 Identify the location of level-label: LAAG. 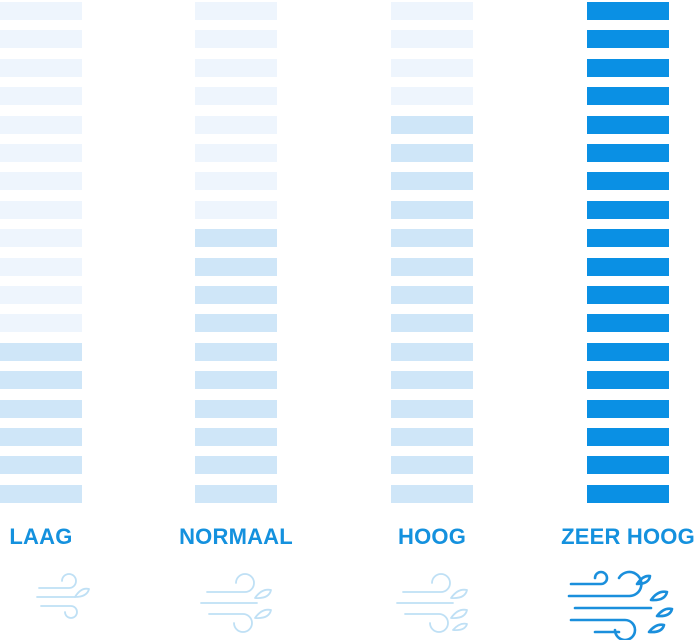
(41, 536).